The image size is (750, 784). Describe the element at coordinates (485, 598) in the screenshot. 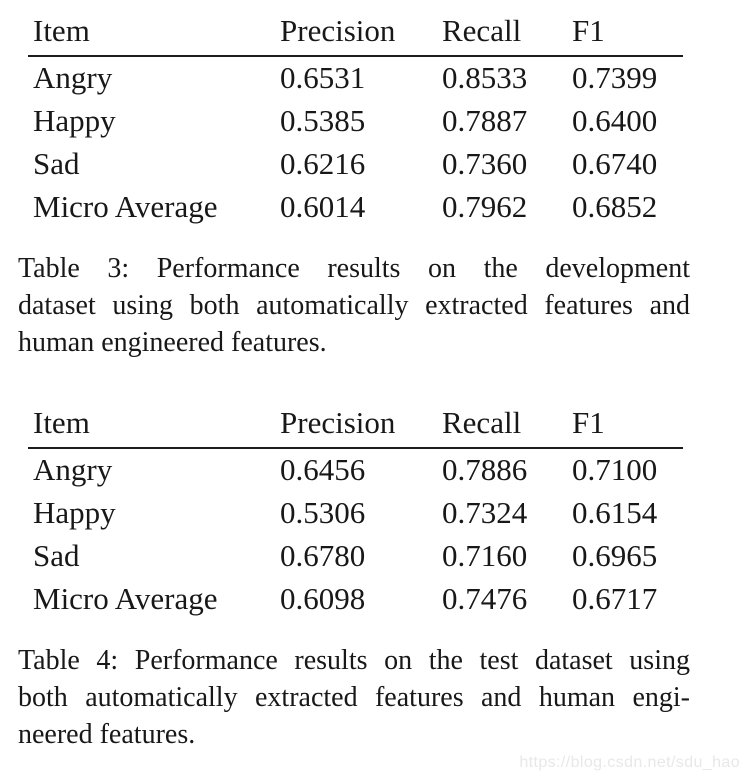

I see `cell-recall: 0.7476` at that location.